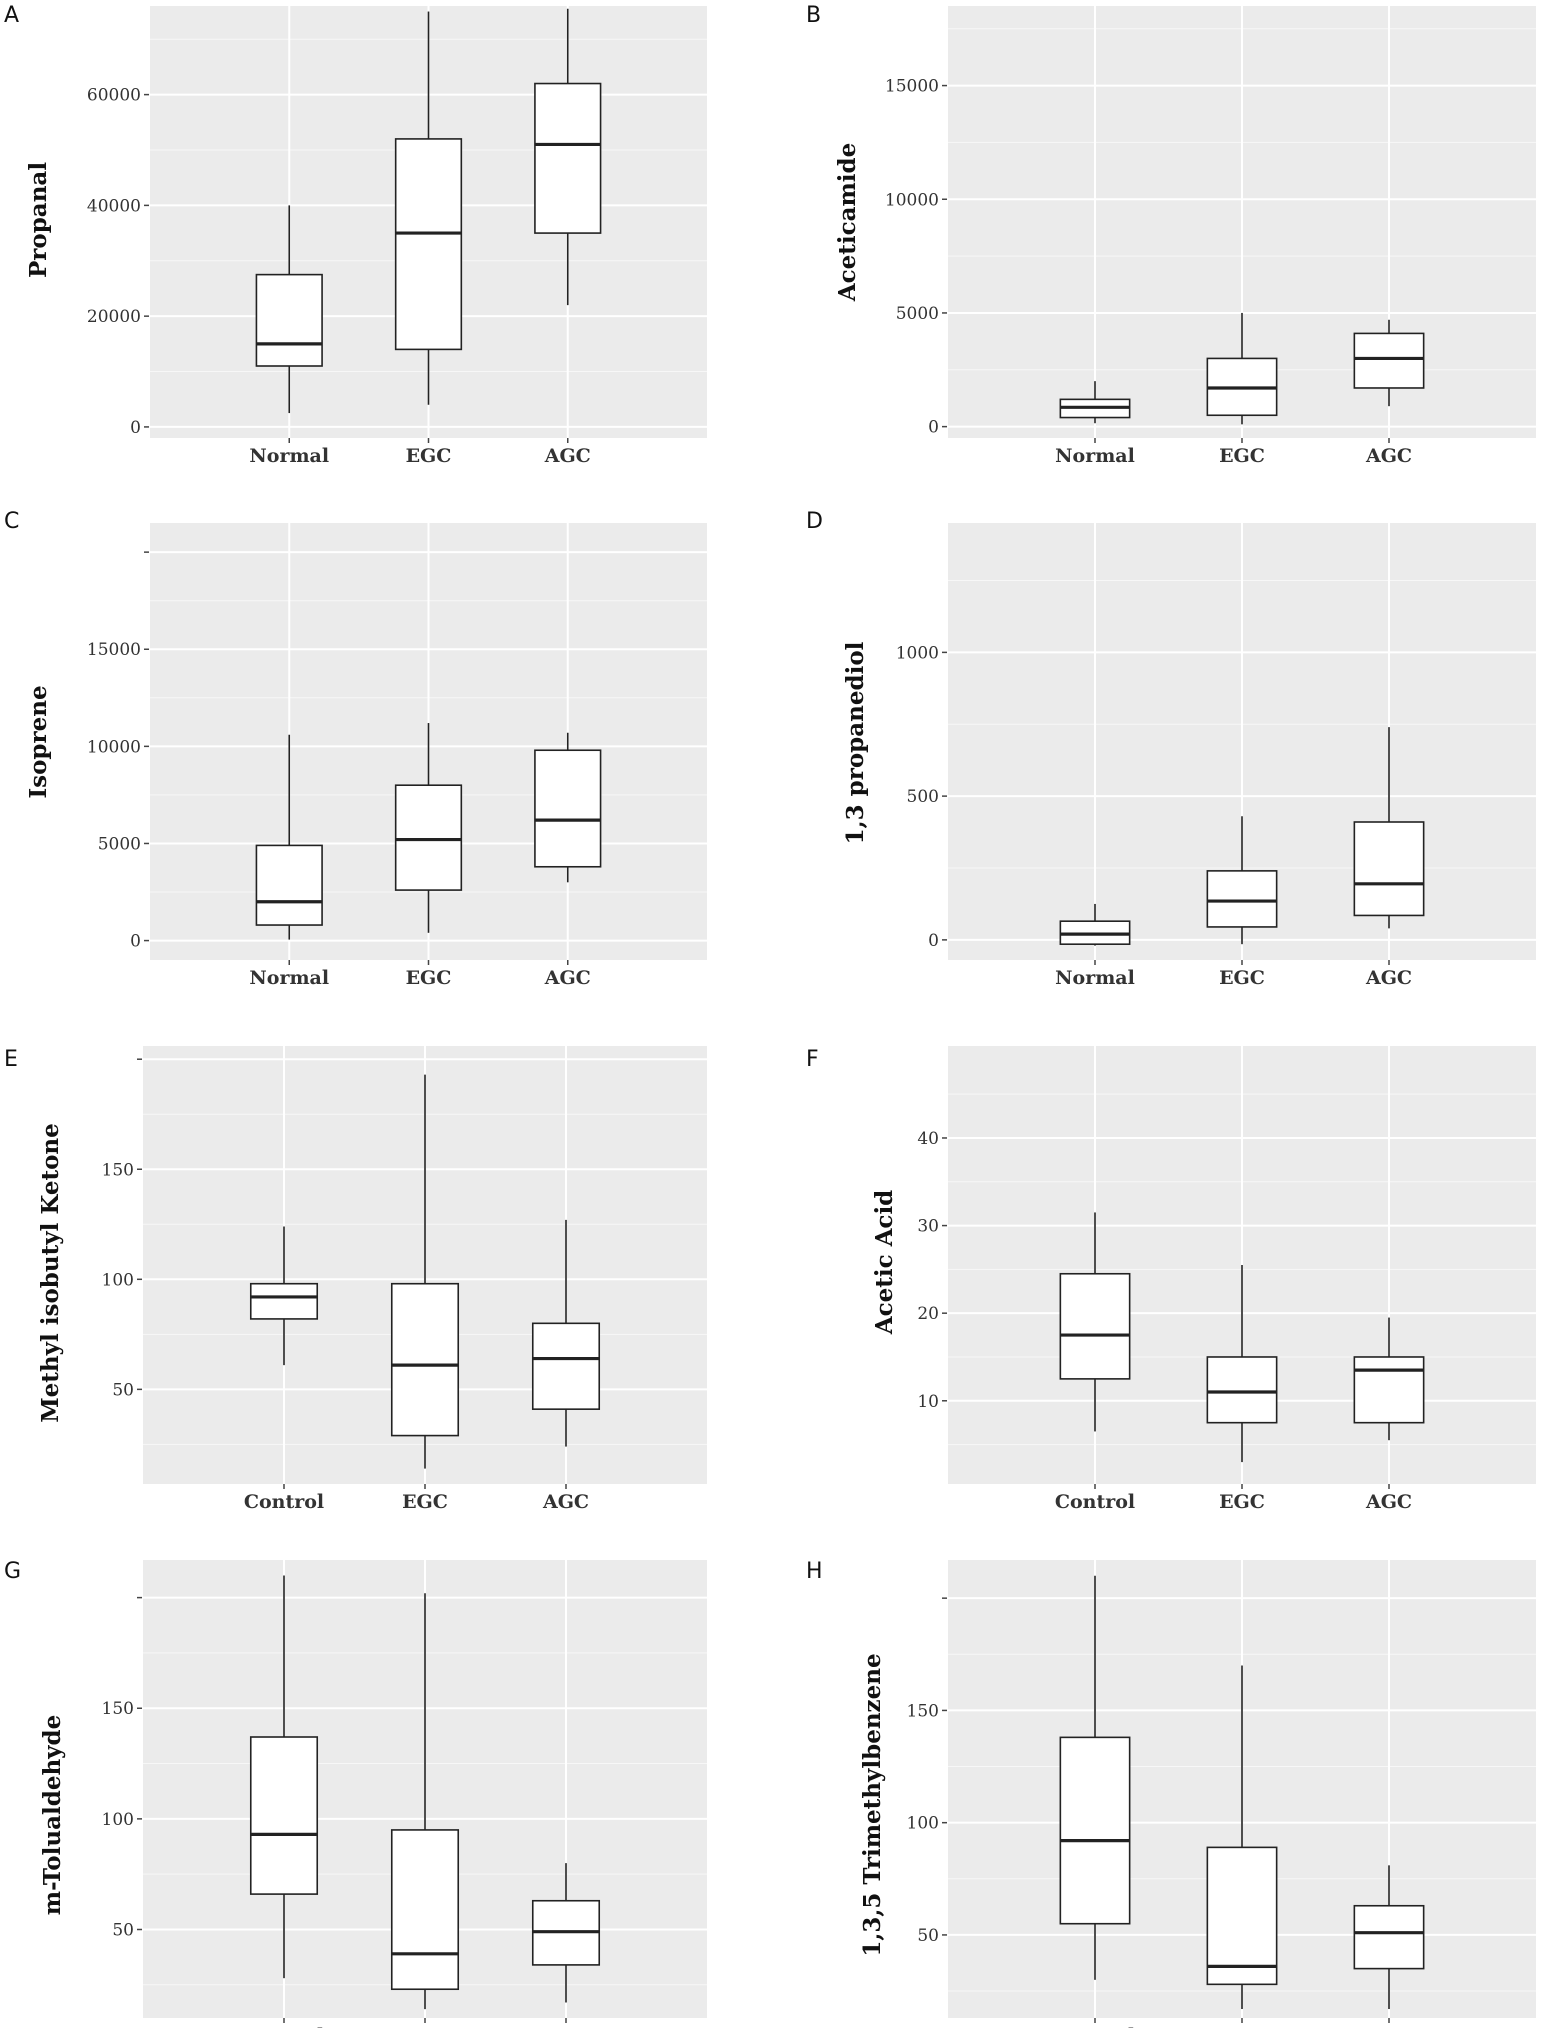 Image resolution: width=1549 pixels, height=2028 pixels. Describe the element at coordinates (38, 220) in the screenshot. I see `y-axis-label: Propanal` at that location.